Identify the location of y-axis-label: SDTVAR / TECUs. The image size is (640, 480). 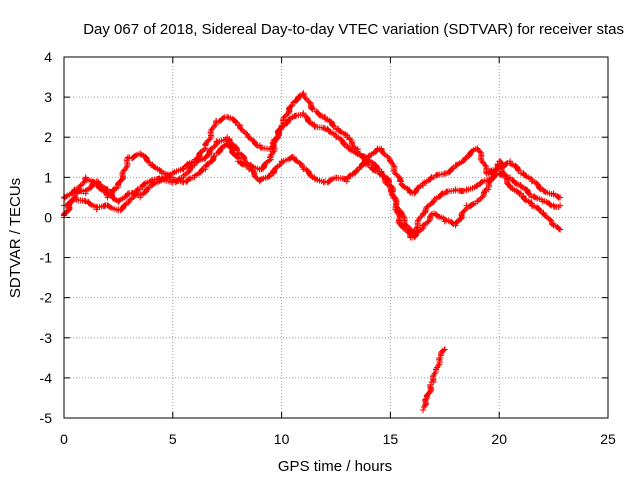
(15, 238).